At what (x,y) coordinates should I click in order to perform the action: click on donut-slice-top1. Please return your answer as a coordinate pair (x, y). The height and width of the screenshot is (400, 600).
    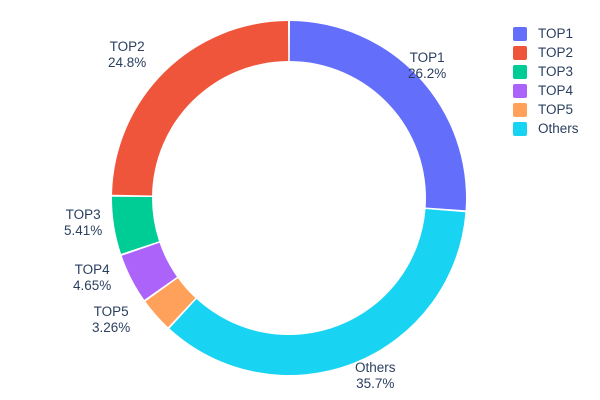
    Looking at the image, I should click on (377, 116).